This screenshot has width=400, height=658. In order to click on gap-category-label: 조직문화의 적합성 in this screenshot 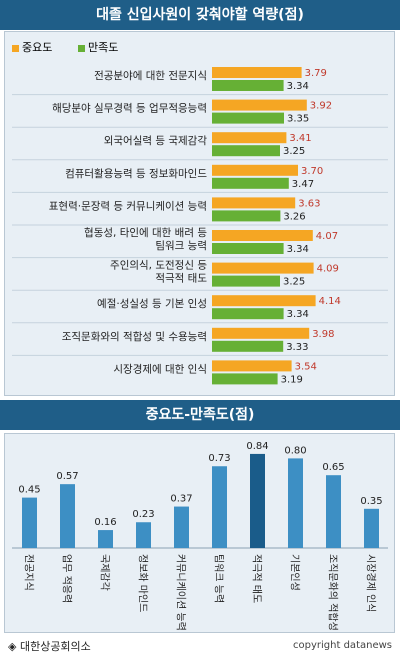, I will do `click(333, 592)`.